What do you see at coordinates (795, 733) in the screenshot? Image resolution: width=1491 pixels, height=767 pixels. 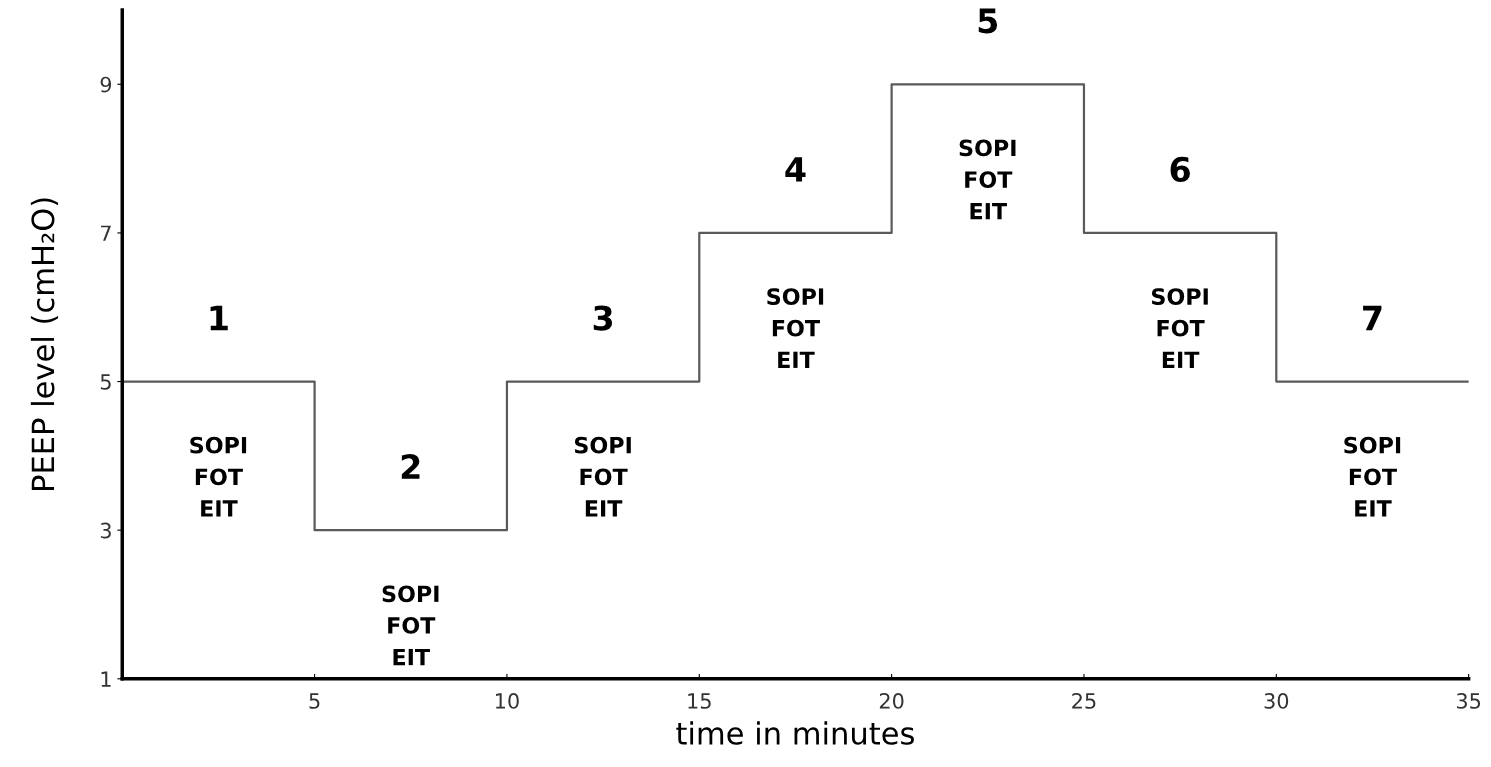 I see `x-axis-title: time in minutes` at bounding box center [795, 733].